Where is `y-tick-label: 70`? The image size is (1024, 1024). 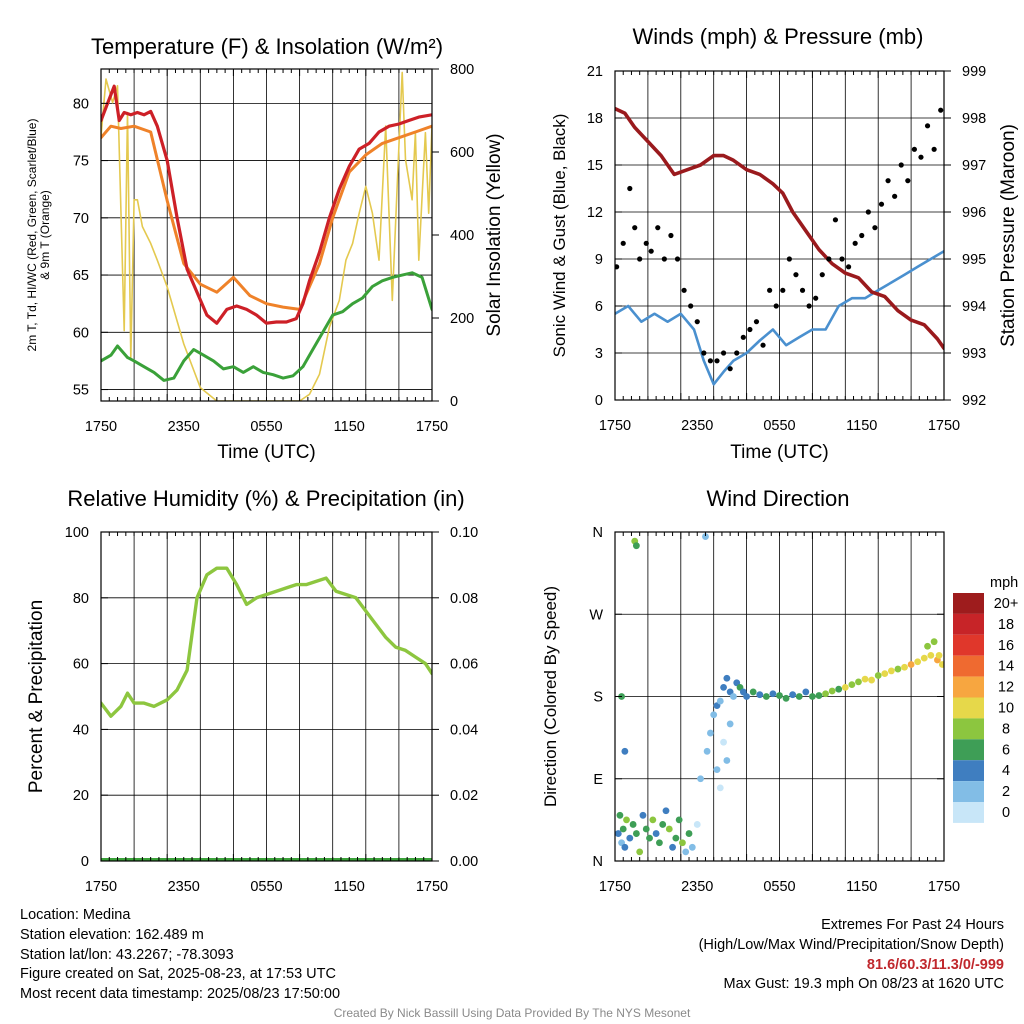
y-tick-label: 70 is located at coordinates (81, 219).